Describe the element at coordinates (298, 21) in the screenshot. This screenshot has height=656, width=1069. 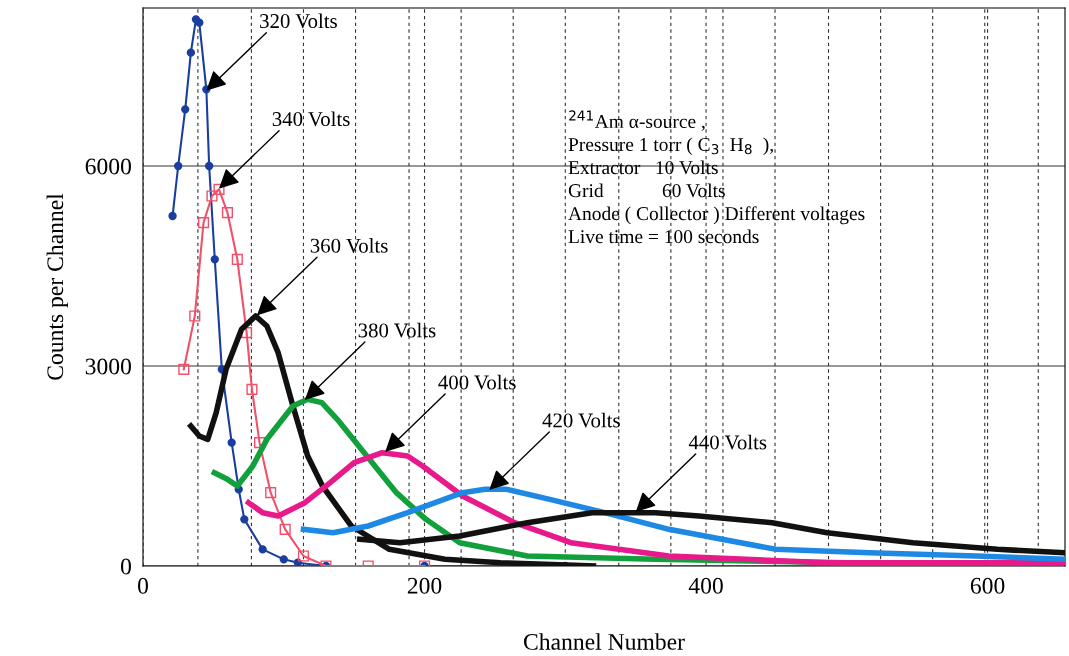
I see `annotation: 320 Volts` at that location.